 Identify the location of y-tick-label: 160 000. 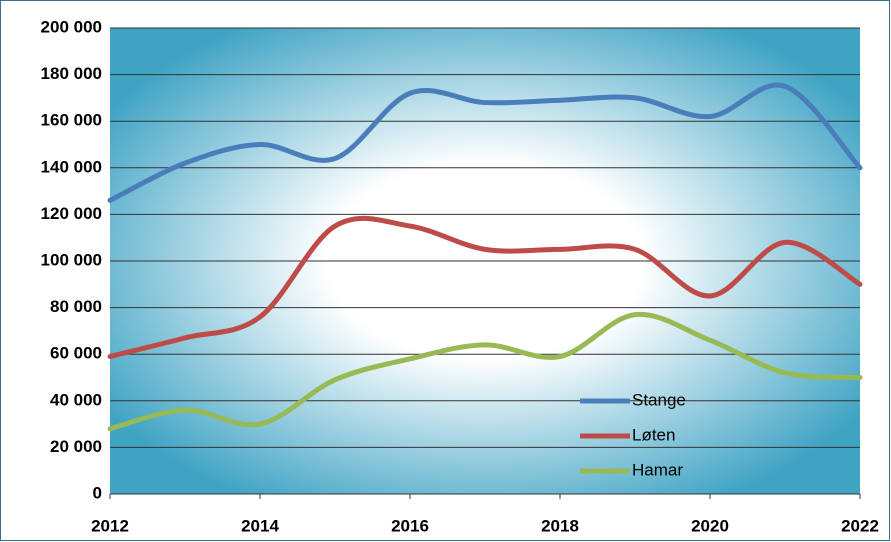
(71, 120).